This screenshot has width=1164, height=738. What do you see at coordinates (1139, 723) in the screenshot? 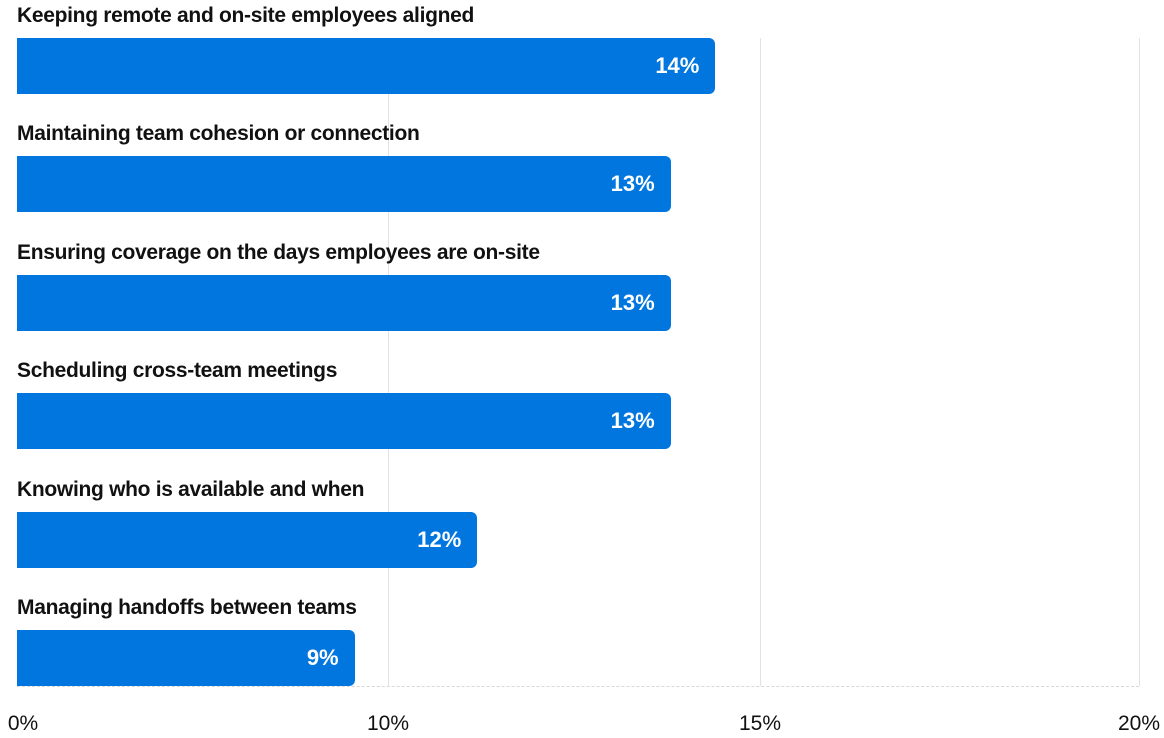
I see `x-tick-label: 20%` at bounding box center [1139, 723].